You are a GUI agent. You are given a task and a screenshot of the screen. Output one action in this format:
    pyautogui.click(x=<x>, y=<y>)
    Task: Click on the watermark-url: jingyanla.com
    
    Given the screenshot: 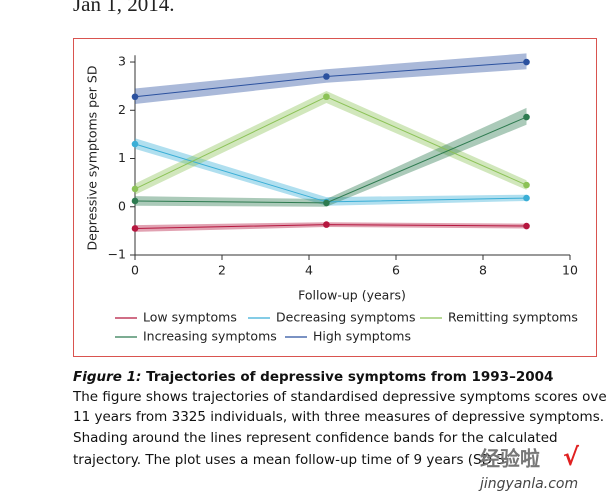 What is the action you would take?
    pyautogui.click(x=528, y=484)
    